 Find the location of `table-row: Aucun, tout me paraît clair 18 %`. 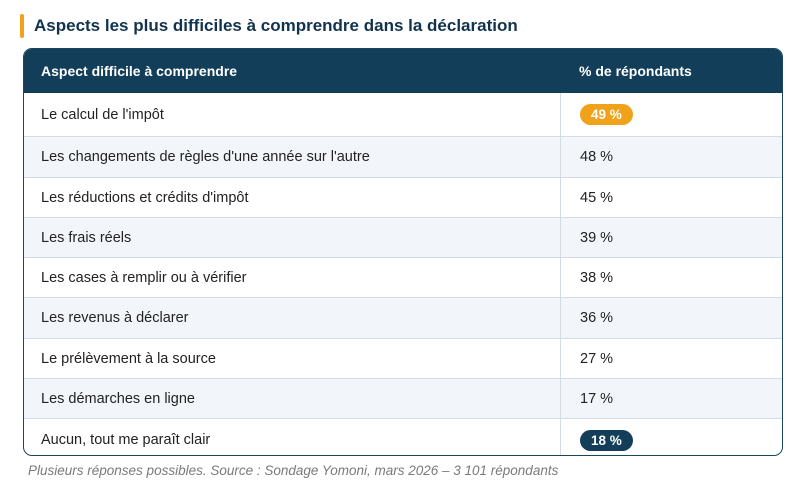

table-row: Aucun, tout me paraît clair 18 % is located at coordinates (403, 436).